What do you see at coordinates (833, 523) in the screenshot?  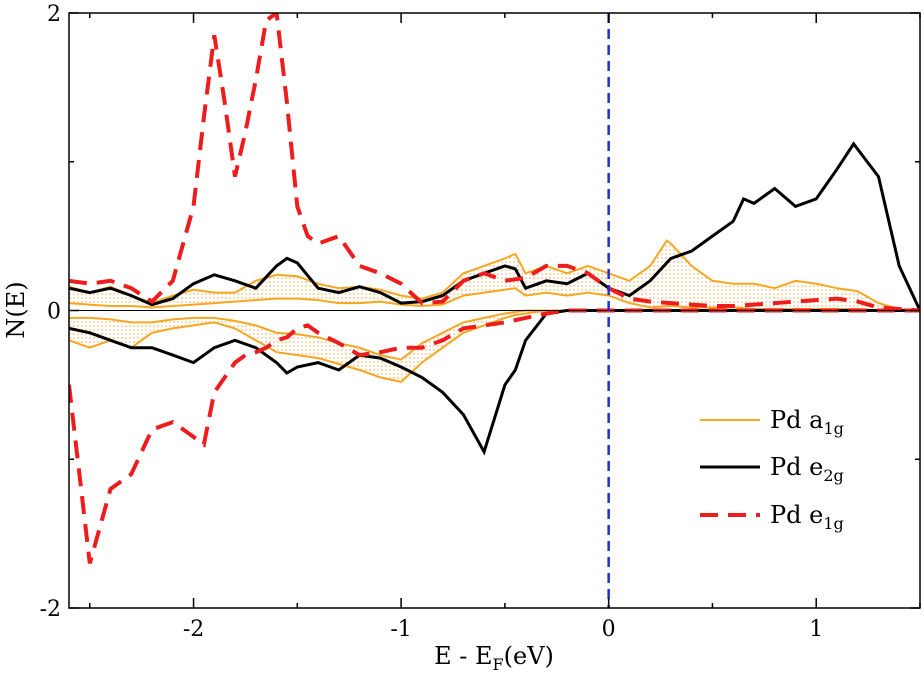 I see `legend-label-e1g-sub: 1g` at bounding box center [833, 523].